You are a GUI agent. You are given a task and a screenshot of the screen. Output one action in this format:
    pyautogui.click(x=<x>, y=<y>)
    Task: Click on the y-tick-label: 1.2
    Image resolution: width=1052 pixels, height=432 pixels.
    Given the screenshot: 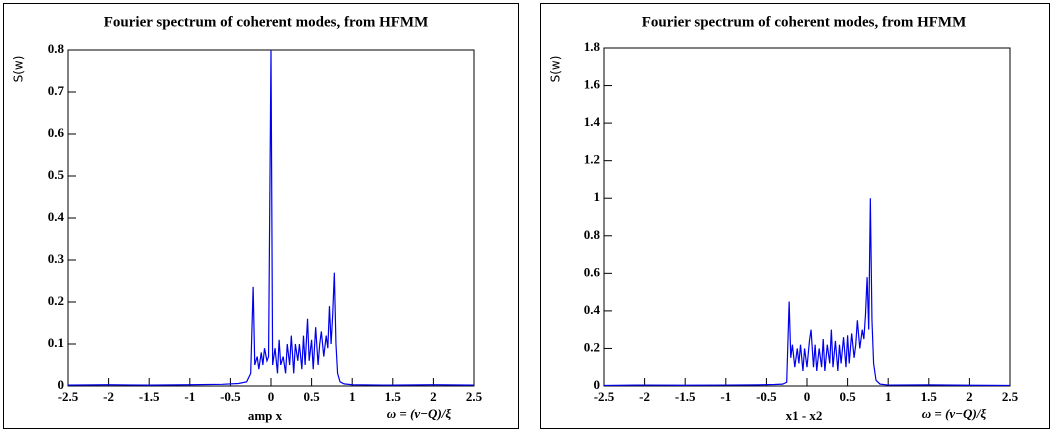 What is the action you would take?
    pyautogui.click(x=592, y=159)
    